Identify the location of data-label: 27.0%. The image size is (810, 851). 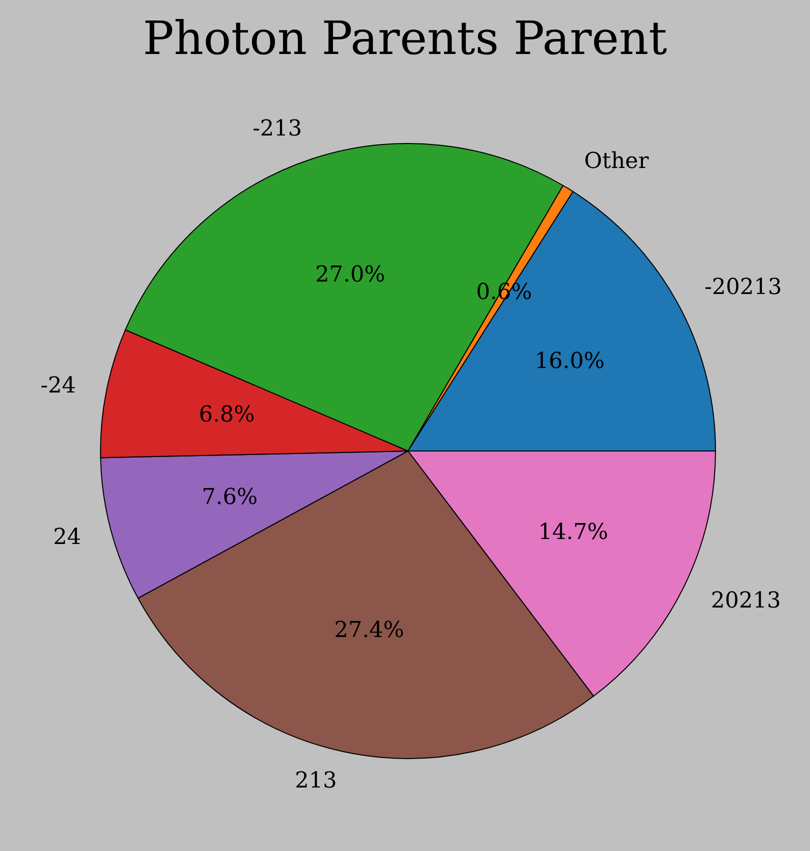
(350, 275).